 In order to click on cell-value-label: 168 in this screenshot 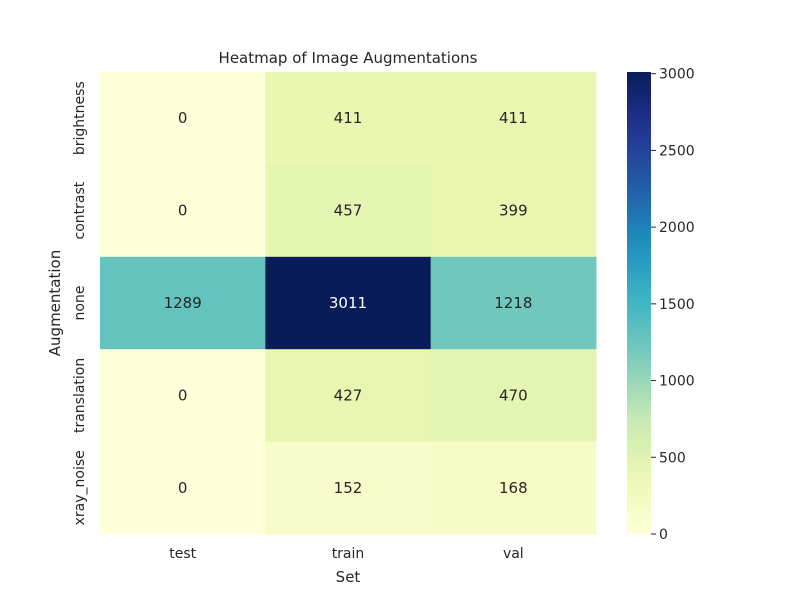, I will do `click(513, 488)`.